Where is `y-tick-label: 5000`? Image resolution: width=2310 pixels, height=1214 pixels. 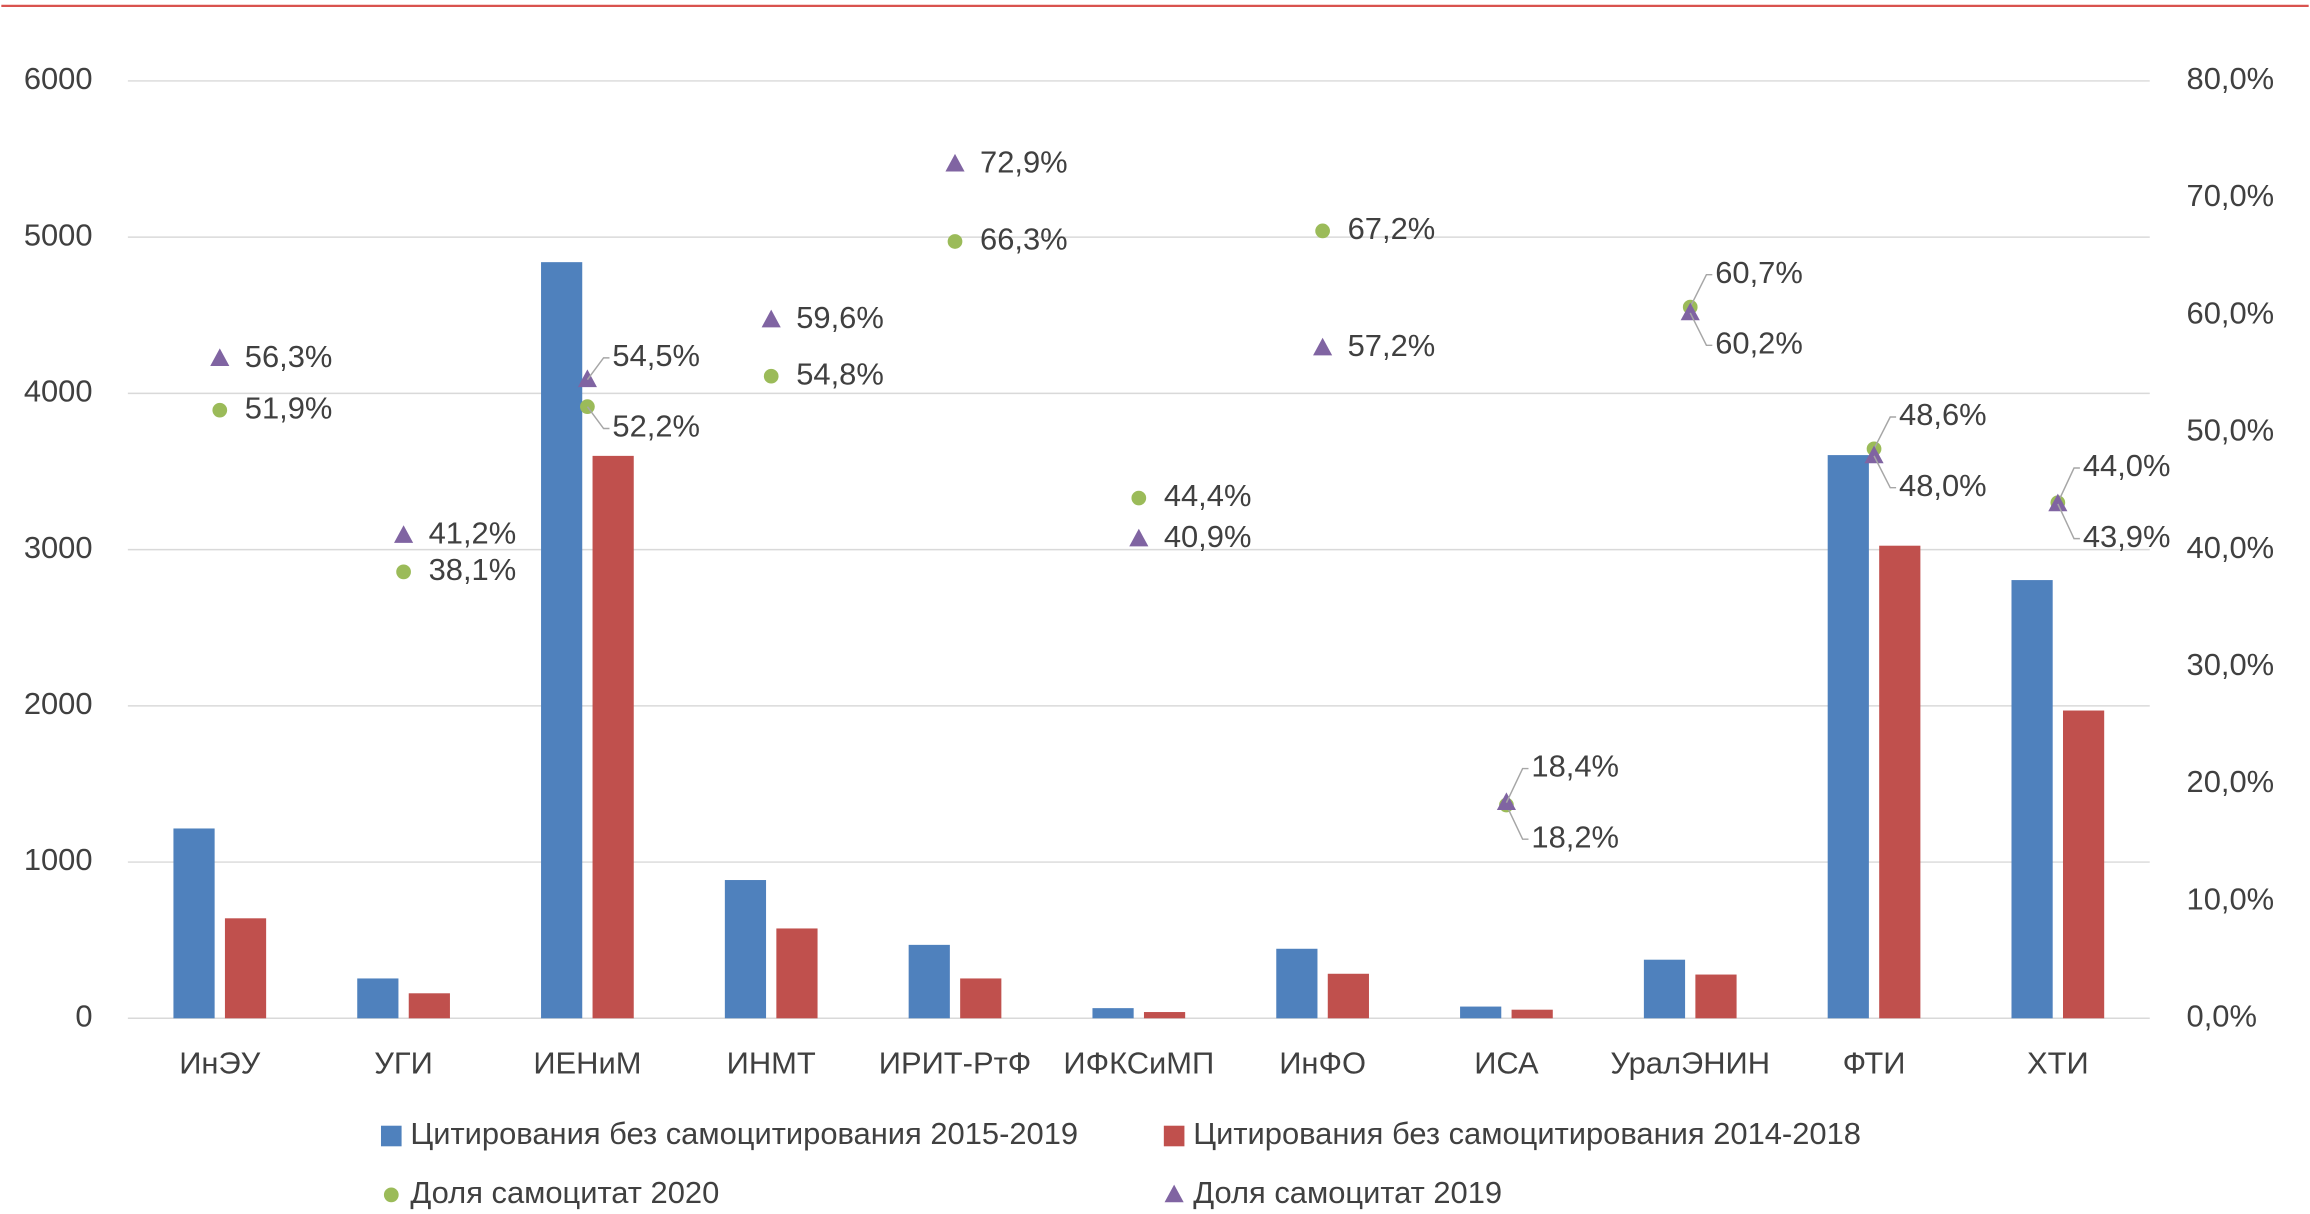
y-tick-label: 5000 is located at coordinates (58, 234).